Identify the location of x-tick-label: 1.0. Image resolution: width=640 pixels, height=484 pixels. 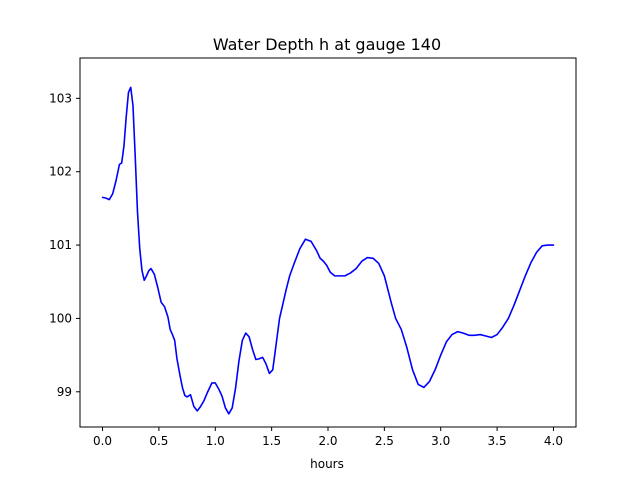
(215, 441).